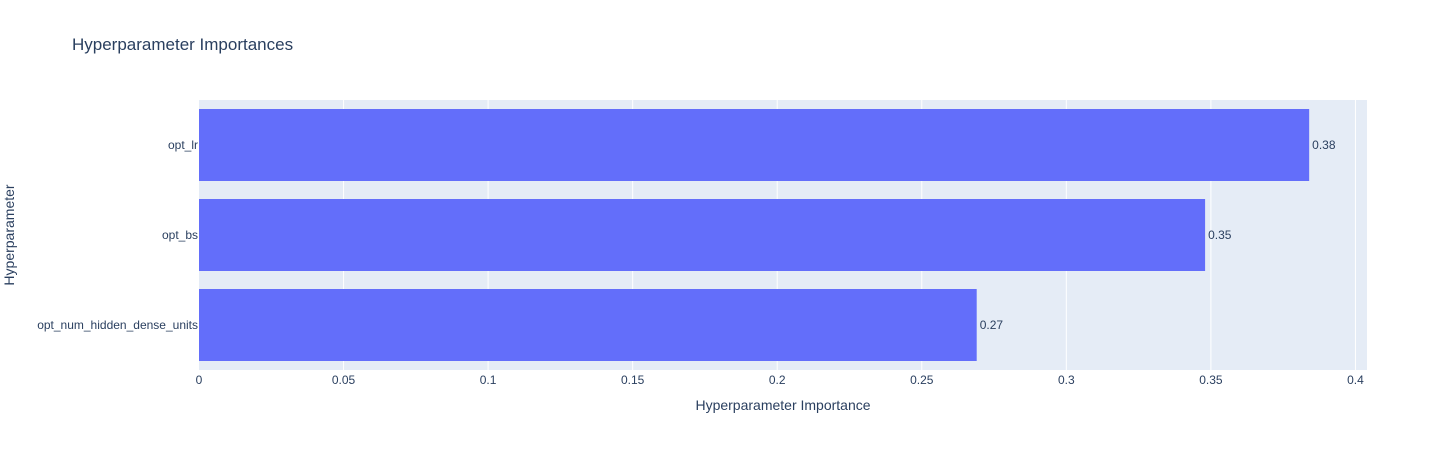  Describe the element at coordinates (344, 380) in the screenshot. I see `x-tick-label: 0.05` at that location.